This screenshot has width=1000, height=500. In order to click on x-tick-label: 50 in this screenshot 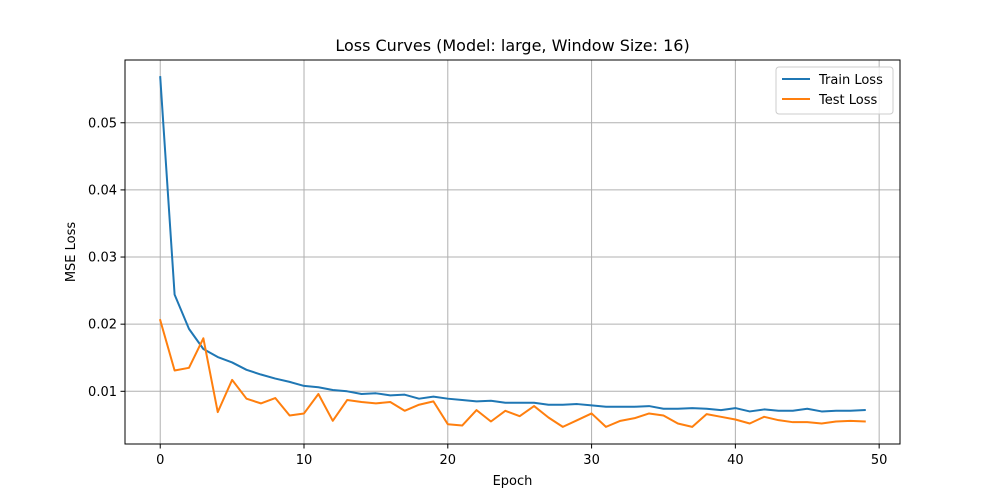, I will do `click(879, 460)`.